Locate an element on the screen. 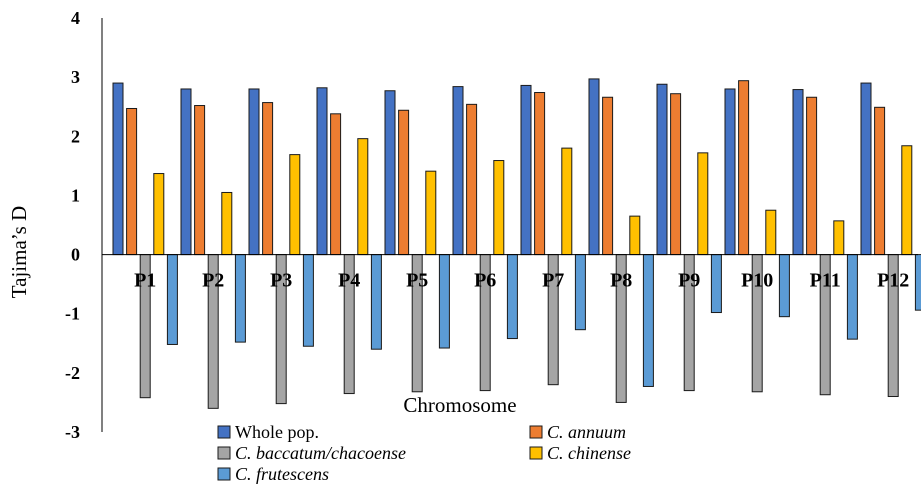 This screenshot has width=921, height=490. category-label: P11 is located at coordinates (825, 281).